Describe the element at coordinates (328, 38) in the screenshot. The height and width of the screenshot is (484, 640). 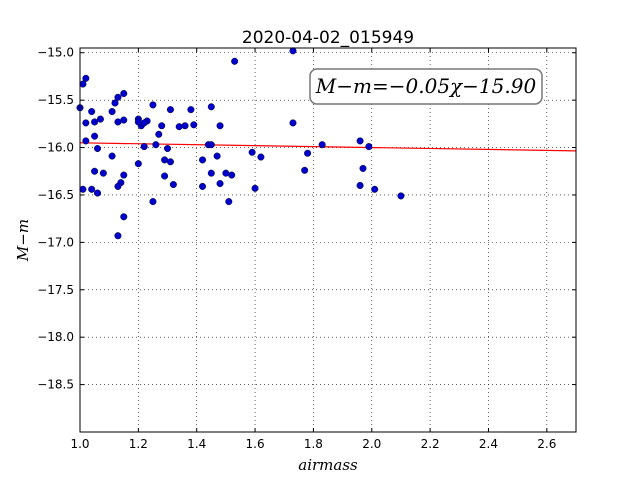
I see `chart-title: 2020-04-02_015949` at that location.